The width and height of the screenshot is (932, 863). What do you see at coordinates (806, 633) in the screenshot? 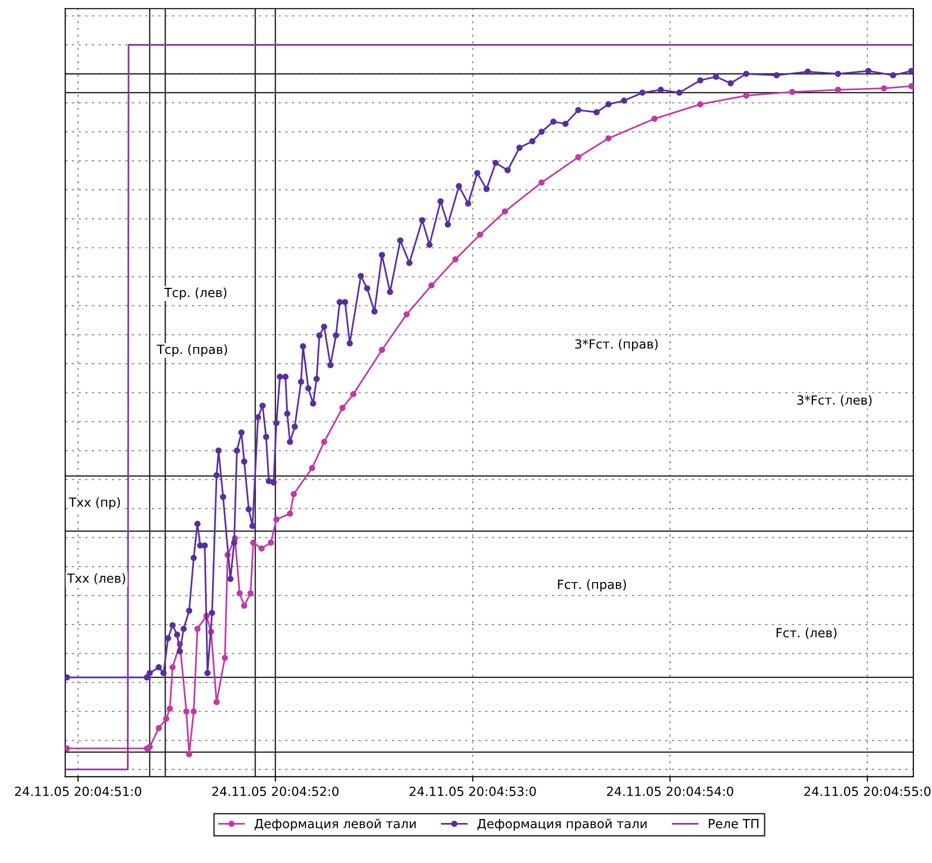
I see `annotation: Fст. (лев)` at bounding box center [806, 633].